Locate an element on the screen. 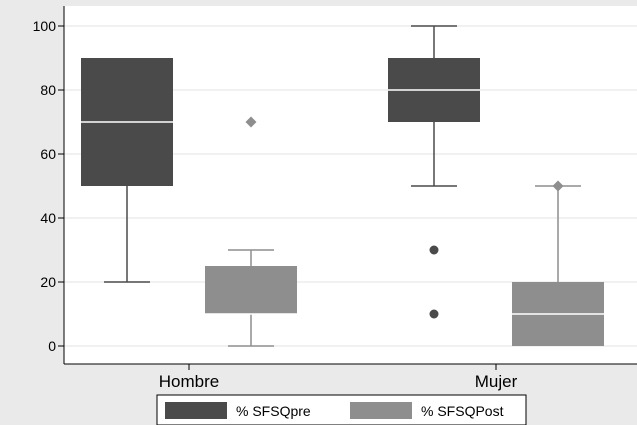  box-post-mujer is located at coordinates (558, 263).